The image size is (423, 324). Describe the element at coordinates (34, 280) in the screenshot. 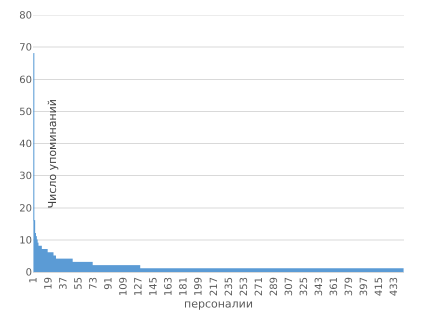

I see `x-tick-label: 1` at that location.